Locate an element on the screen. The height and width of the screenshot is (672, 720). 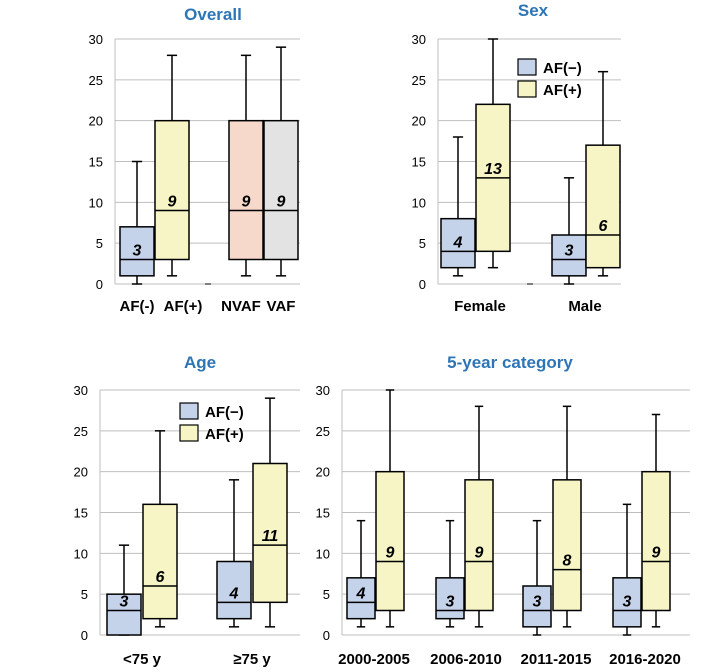
category-label: 2006-2010 is located at coordinates (466, 659).